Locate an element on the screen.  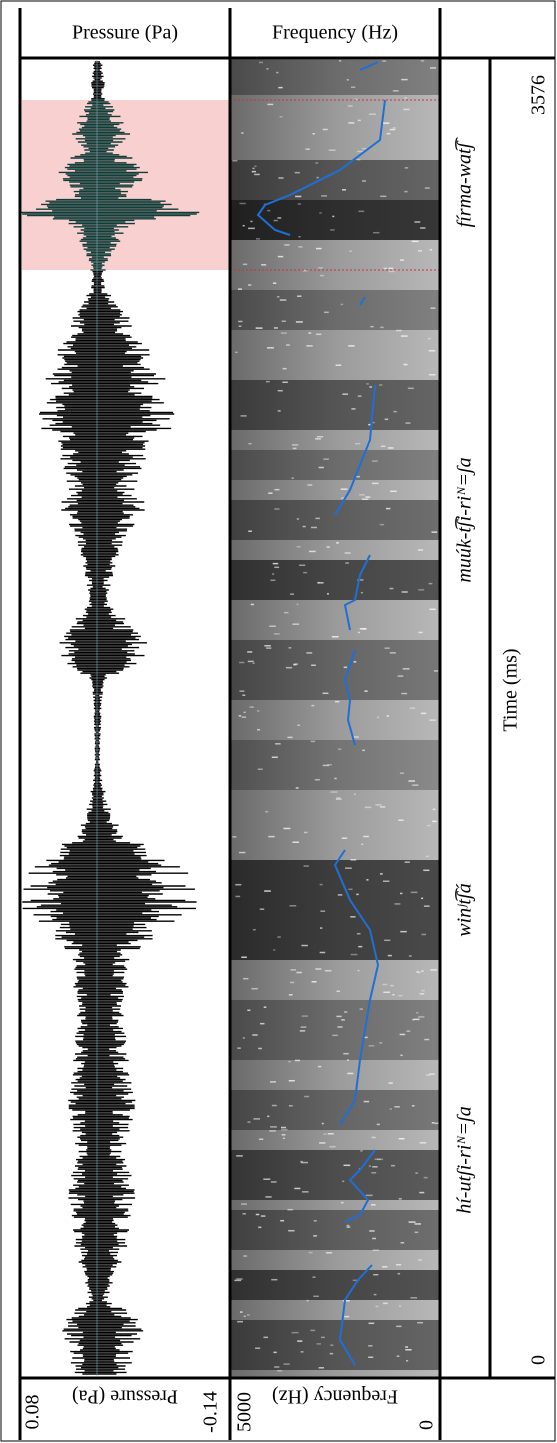
time-tick-label: 0 is located at coordinates (539, 1360).